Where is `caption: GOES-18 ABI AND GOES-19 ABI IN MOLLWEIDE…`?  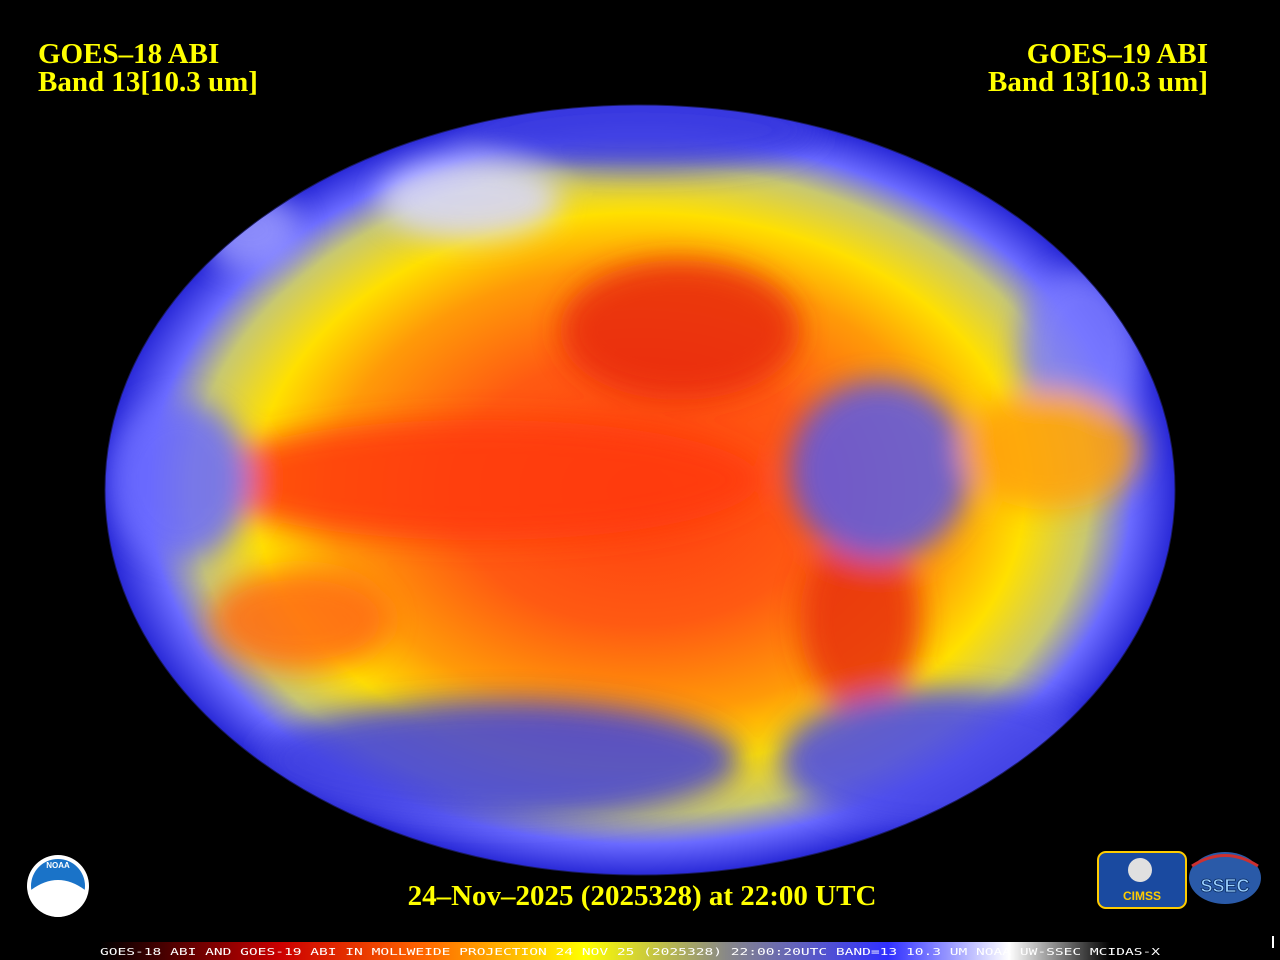
caption: GOES-18 ABI AND GOES-19 ABI IN MOLLWEIDE… is located at coordinates (630, 952).